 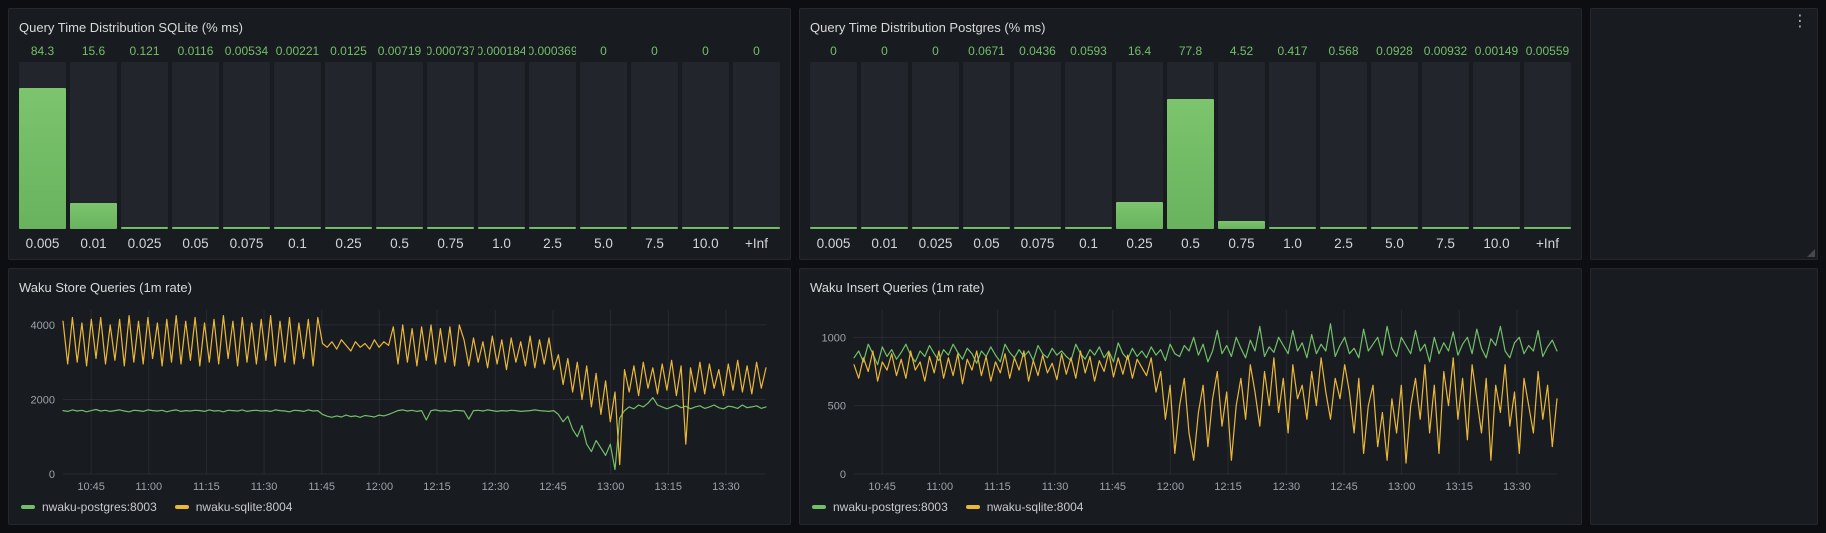 What do you see at coordinates (348, 146) in the screenshot?
I see `histogram-bucket: 0.0125 0.25` at bounding box center [348, 146].